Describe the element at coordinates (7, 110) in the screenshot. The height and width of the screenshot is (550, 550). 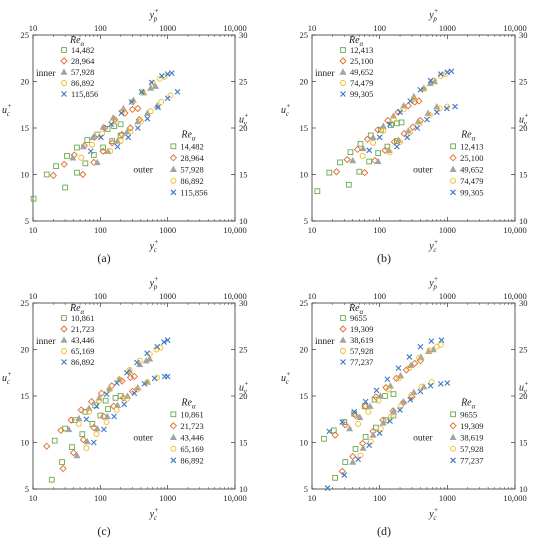
I see `y-left-axis-label: u+ c` at that location.